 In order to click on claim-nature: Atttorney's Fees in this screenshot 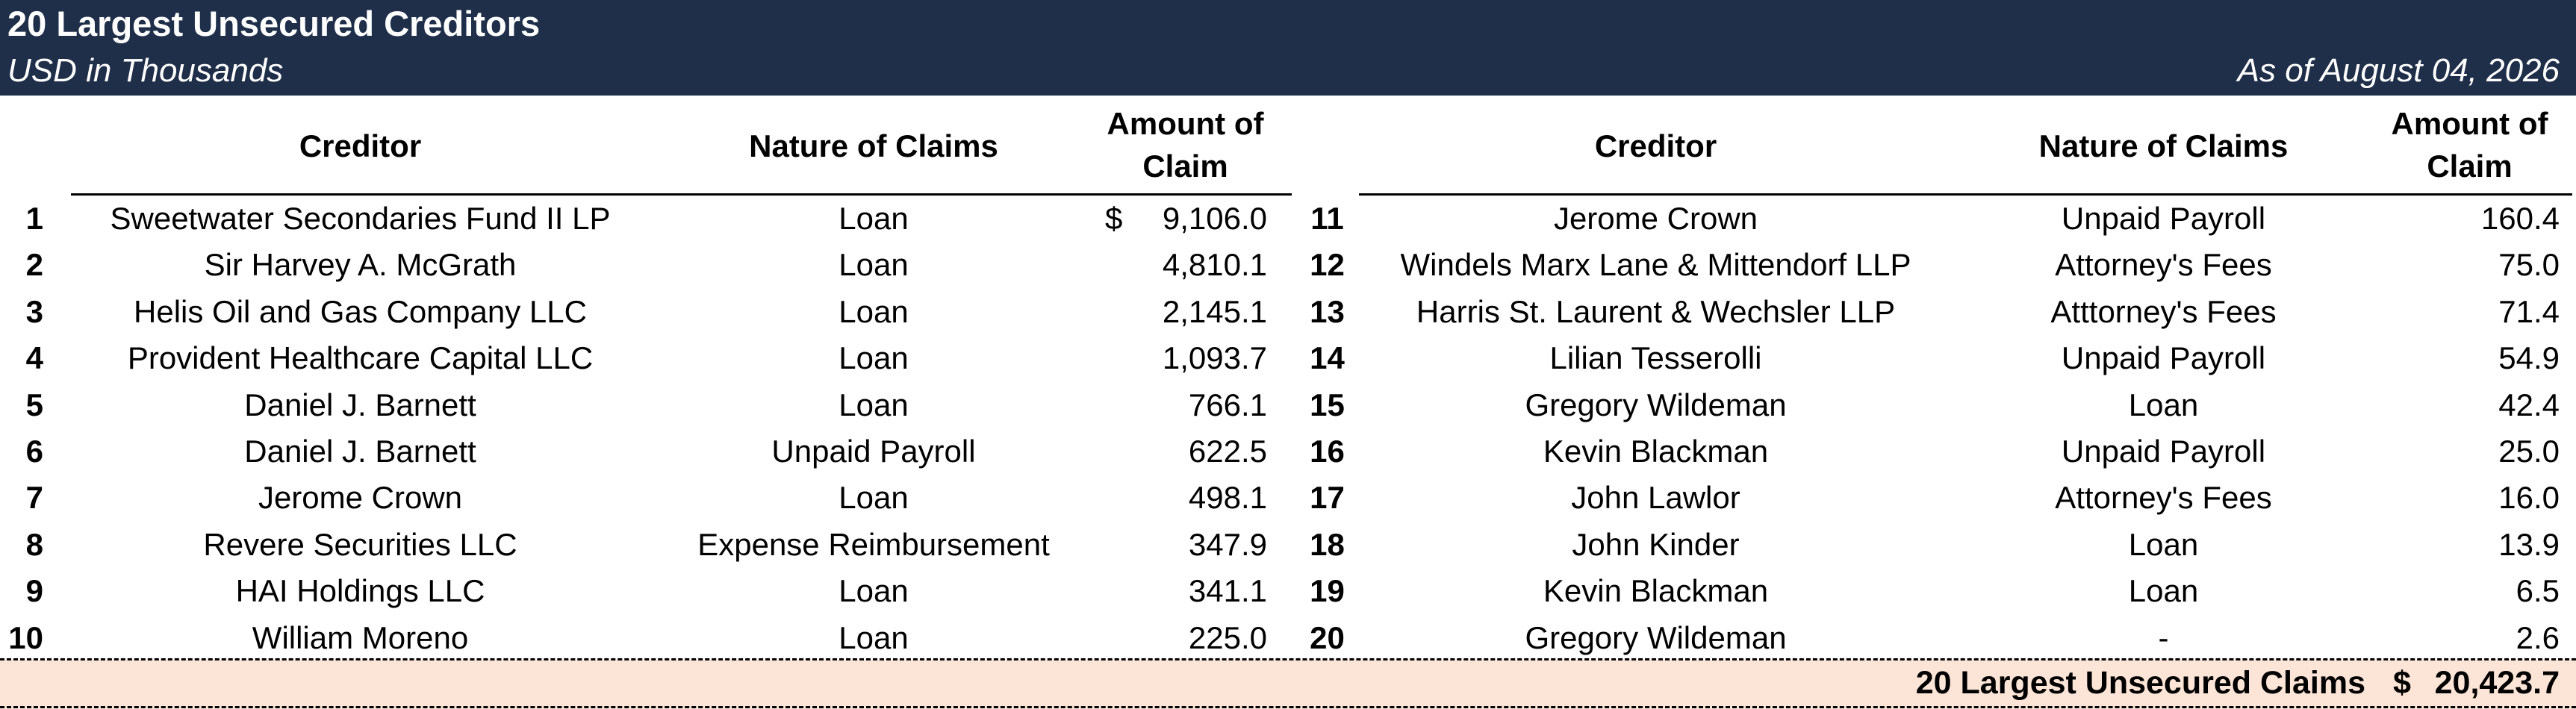, I will do `click(2163, 311)`.